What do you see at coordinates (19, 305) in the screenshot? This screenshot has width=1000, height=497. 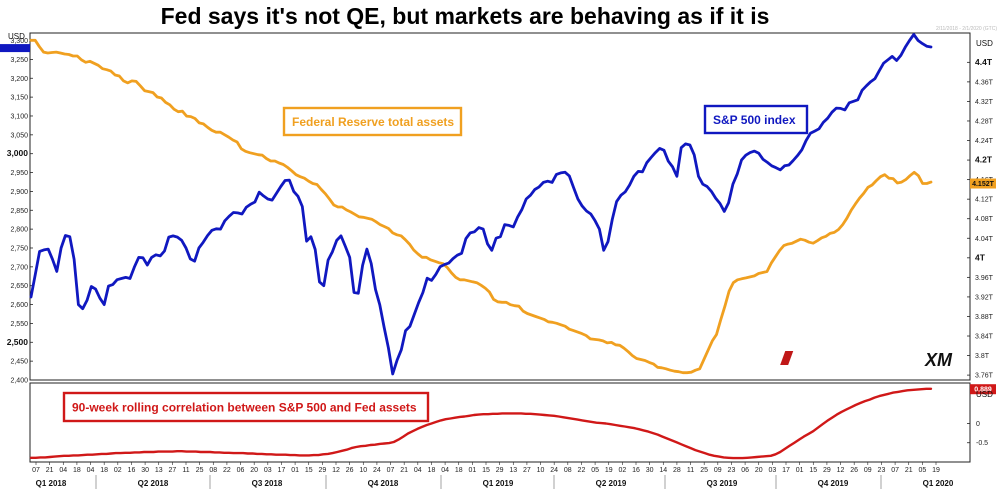 I see `left-tick-label: 2,600` at bounding box center [19, 305].